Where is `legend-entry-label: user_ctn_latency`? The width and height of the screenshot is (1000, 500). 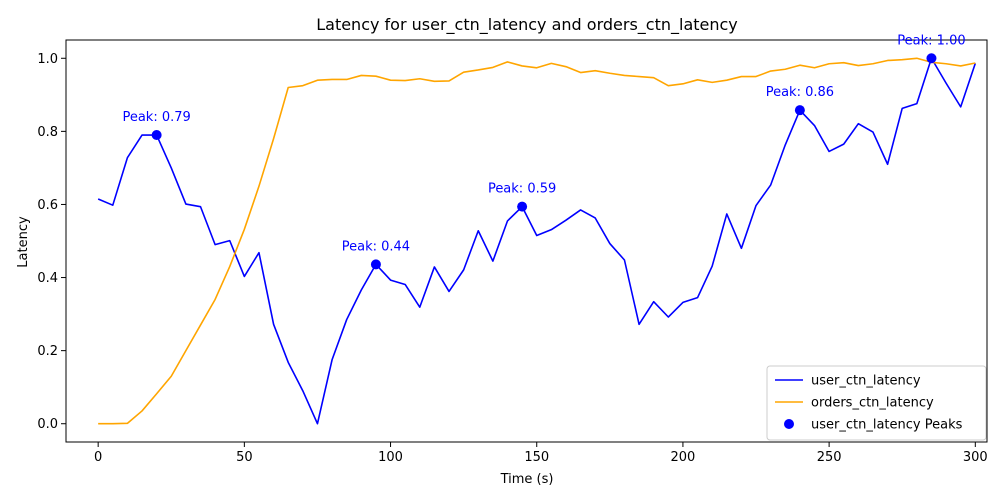 legend-entry-label: user_ctn_latency is located at coordinates (866, 381).